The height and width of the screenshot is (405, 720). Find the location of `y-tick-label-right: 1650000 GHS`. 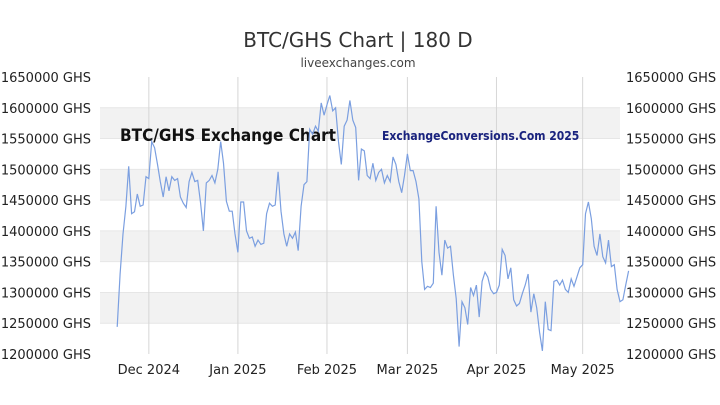

y-tick-label-right: 1650000 GHS is located at coordinates (671, 78).